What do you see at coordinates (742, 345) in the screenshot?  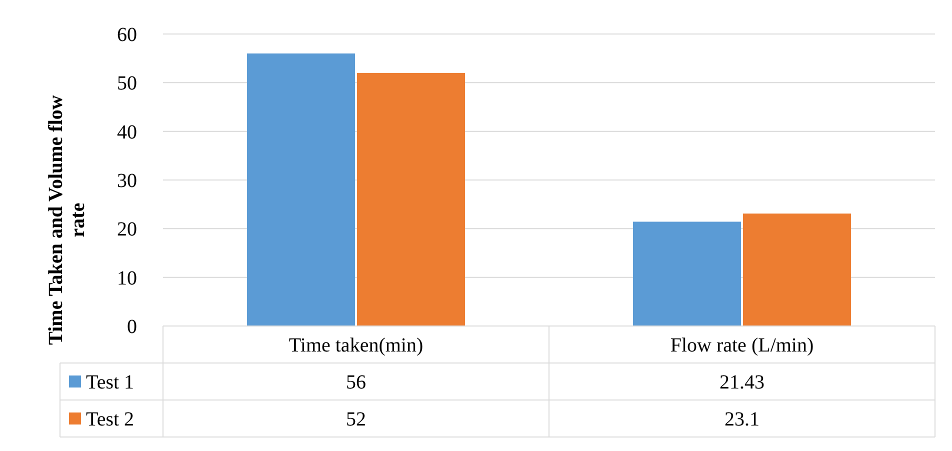 I see `x-tick-label: Flow rate (L/min)` at bounding box center [742, 345].